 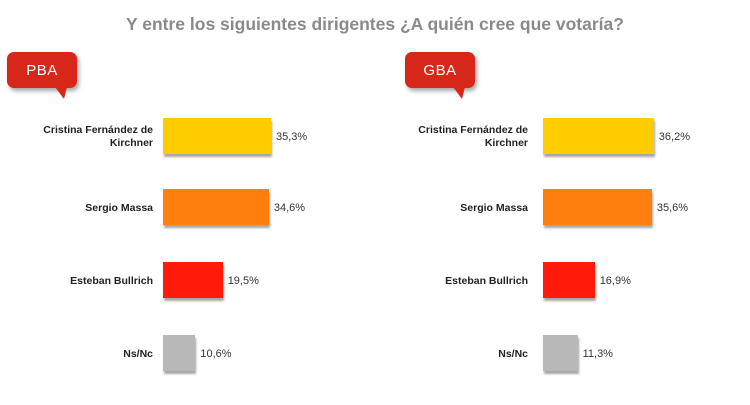 I want to click on value-label: 11,3%, so click(x=597, y=354).